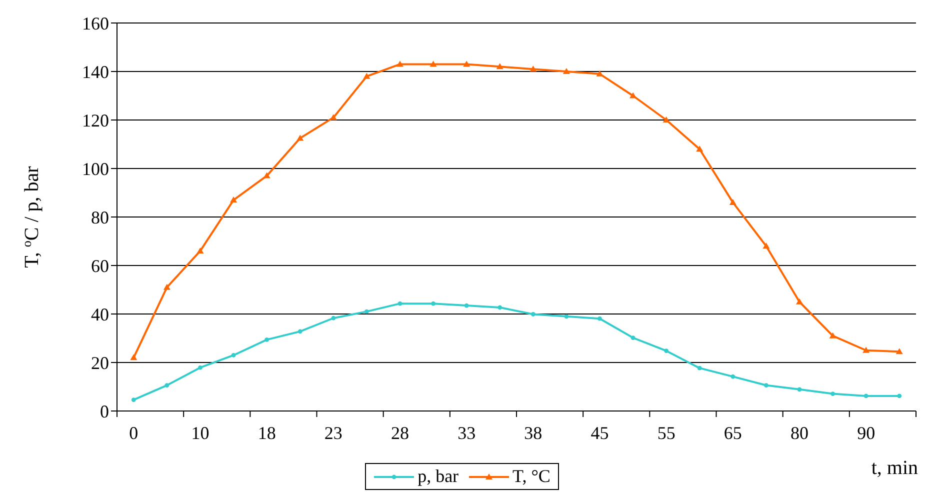  Describe the element at coordinates (95, 120) in the screenshot. I see `y-tick-label: 120` at that location.